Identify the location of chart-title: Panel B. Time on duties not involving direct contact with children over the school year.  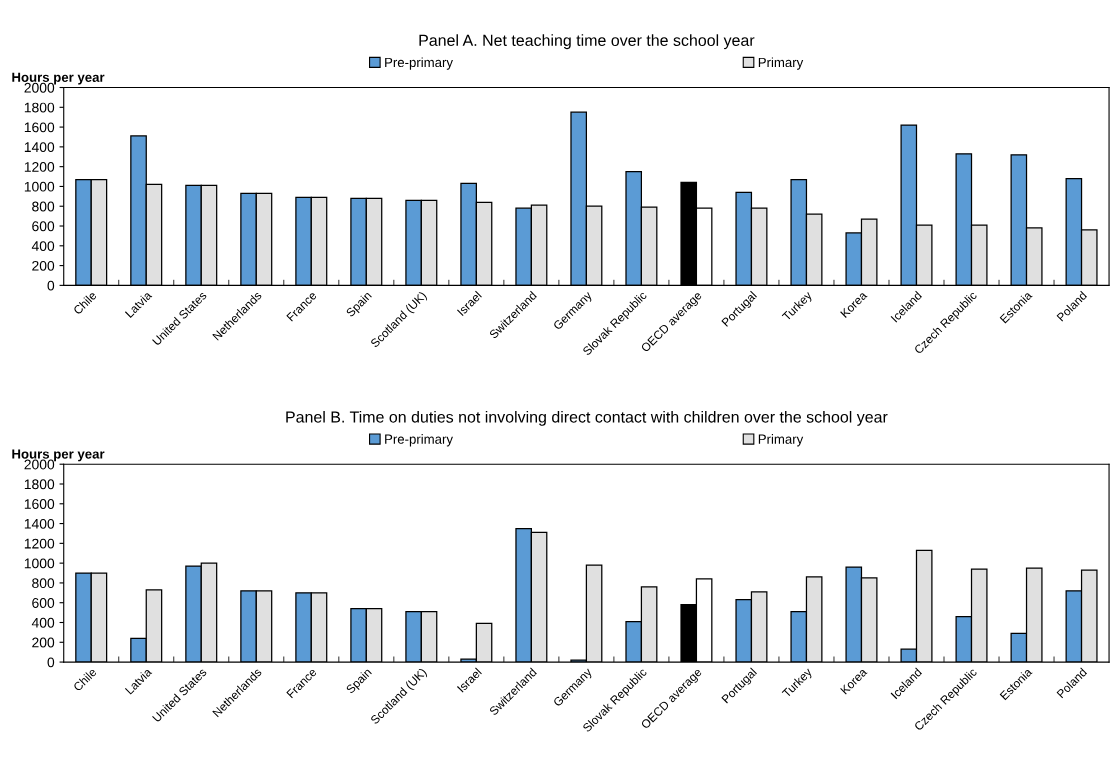
(587, 418).